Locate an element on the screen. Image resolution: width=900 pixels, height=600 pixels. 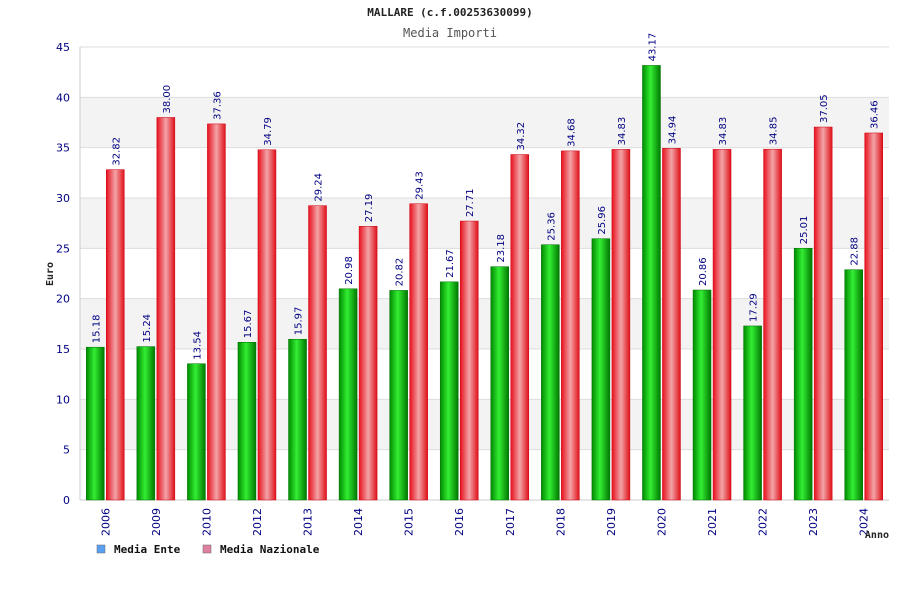
data-label: 15.18 is located at coordinates (96, 329).